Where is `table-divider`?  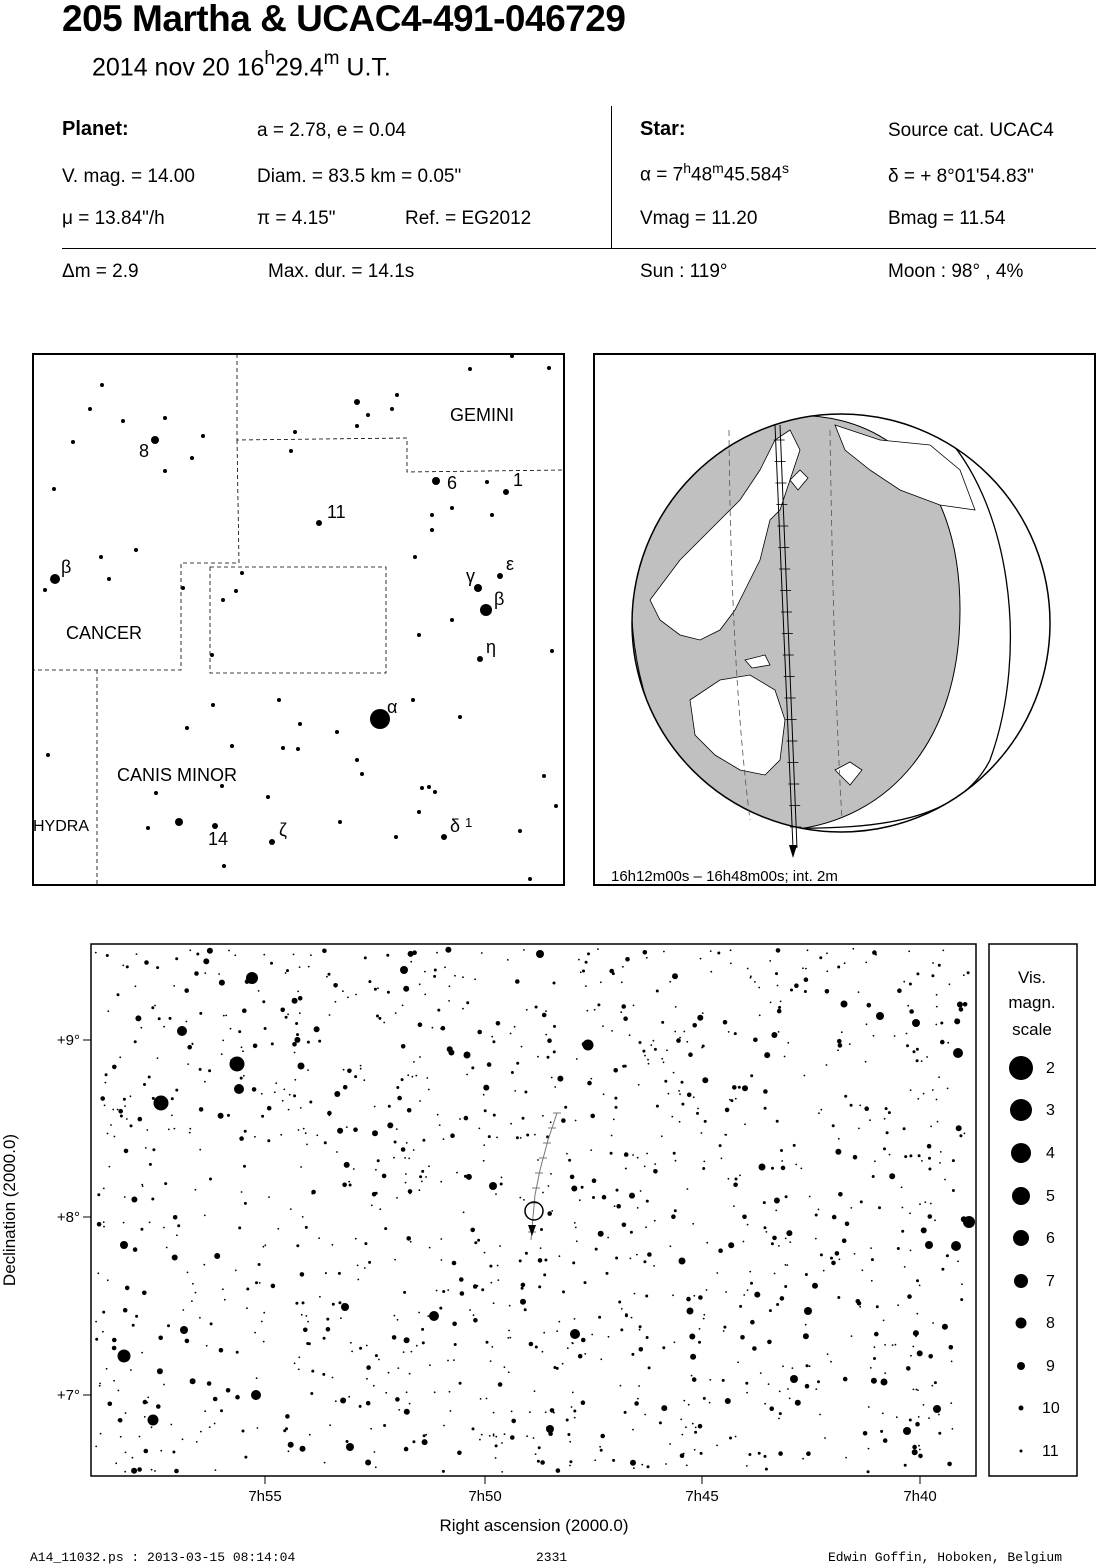 table-divider is located at coordinates (611, 177).